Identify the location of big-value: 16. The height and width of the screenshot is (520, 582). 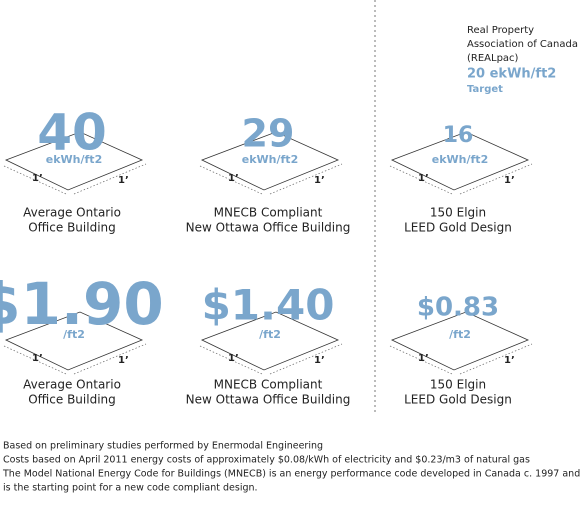
(458, 135).